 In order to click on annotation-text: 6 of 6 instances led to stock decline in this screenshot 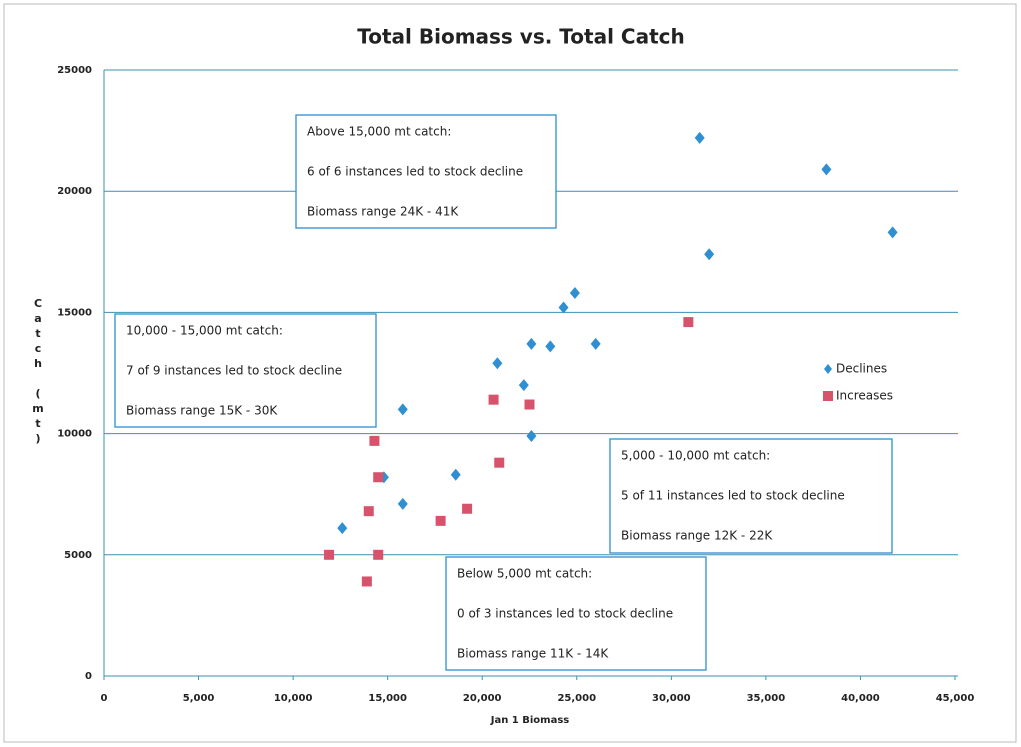, I will do `click(415, 172)`.